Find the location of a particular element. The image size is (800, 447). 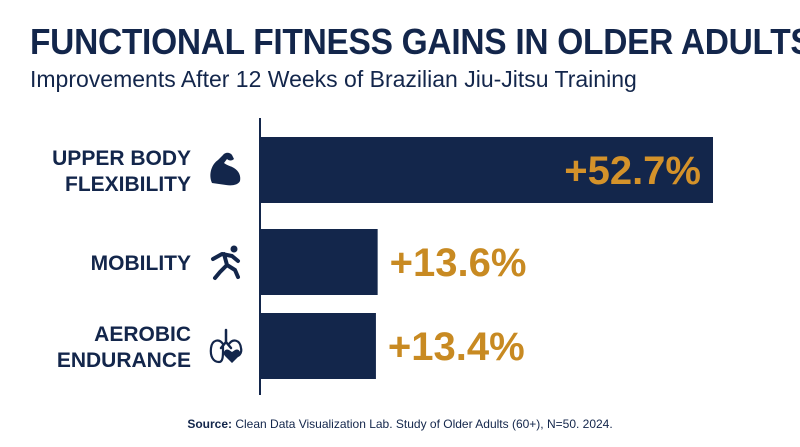

bar-value-label: +13.6% is located at coordinates (458, 263).